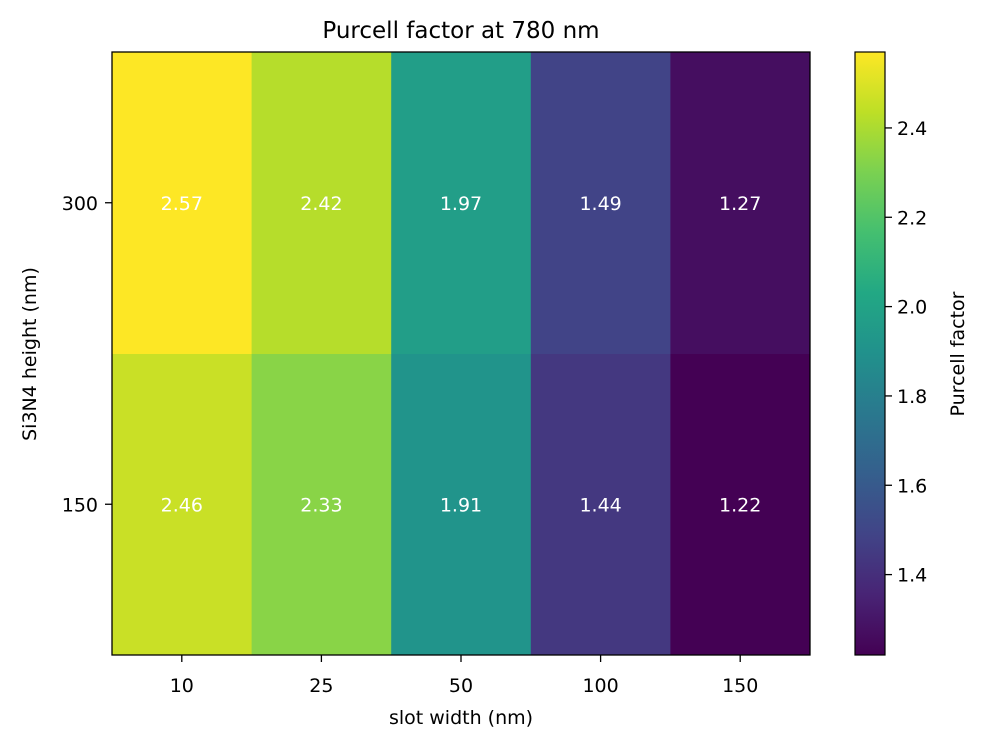 The width and height of the screenshot is (989, 752). I want to click on y-tick-label: 150, so click(80, 505).